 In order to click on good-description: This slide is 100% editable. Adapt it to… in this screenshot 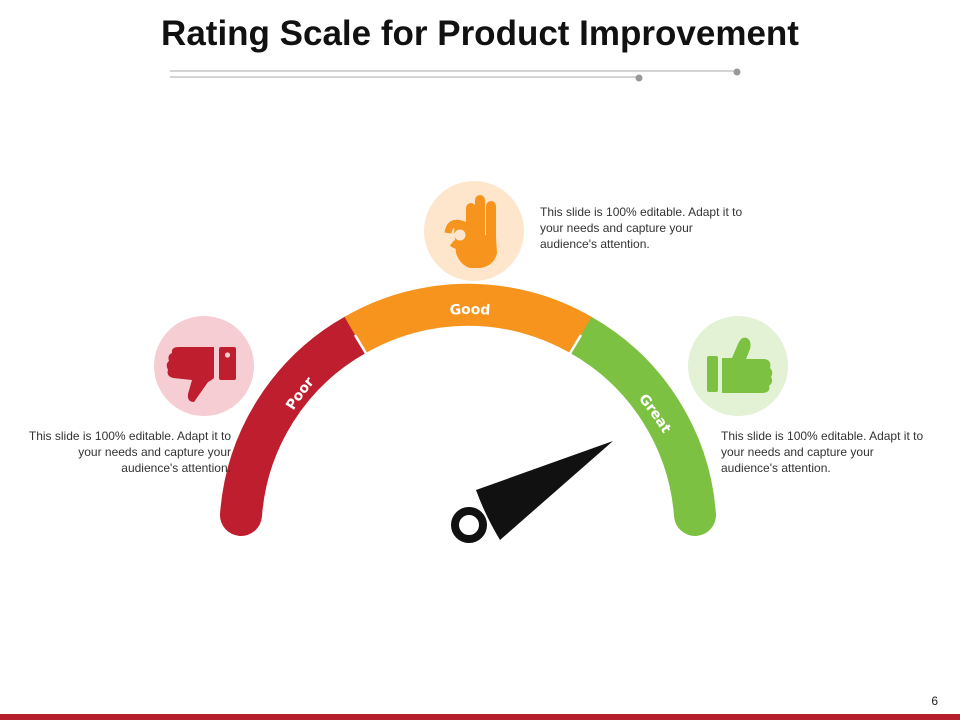, I will do `click(641, 228)`.